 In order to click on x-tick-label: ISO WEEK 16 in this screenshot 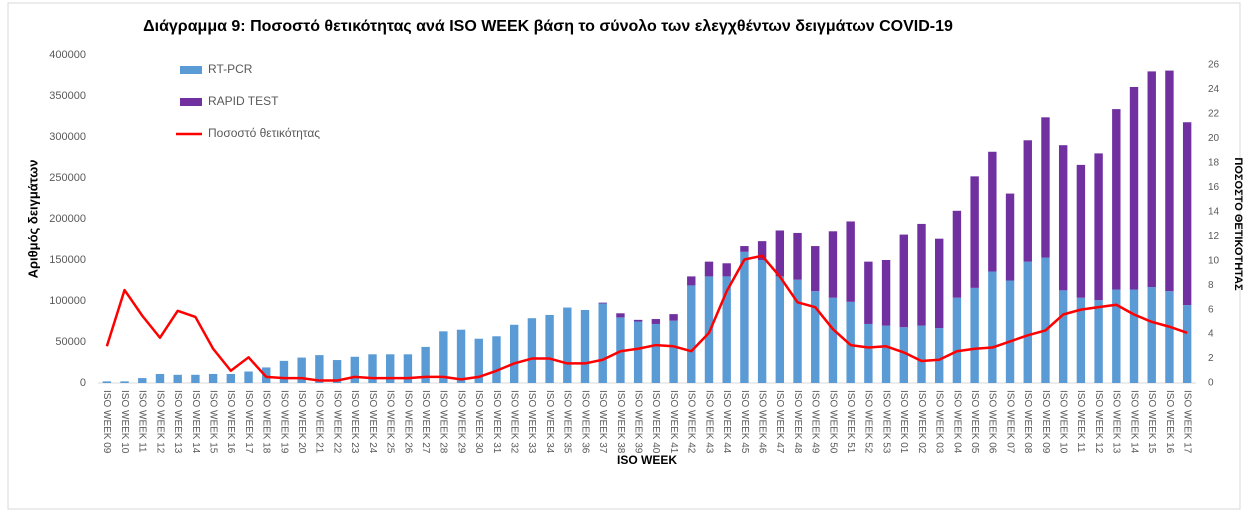, I will do `click(230, 422)`.